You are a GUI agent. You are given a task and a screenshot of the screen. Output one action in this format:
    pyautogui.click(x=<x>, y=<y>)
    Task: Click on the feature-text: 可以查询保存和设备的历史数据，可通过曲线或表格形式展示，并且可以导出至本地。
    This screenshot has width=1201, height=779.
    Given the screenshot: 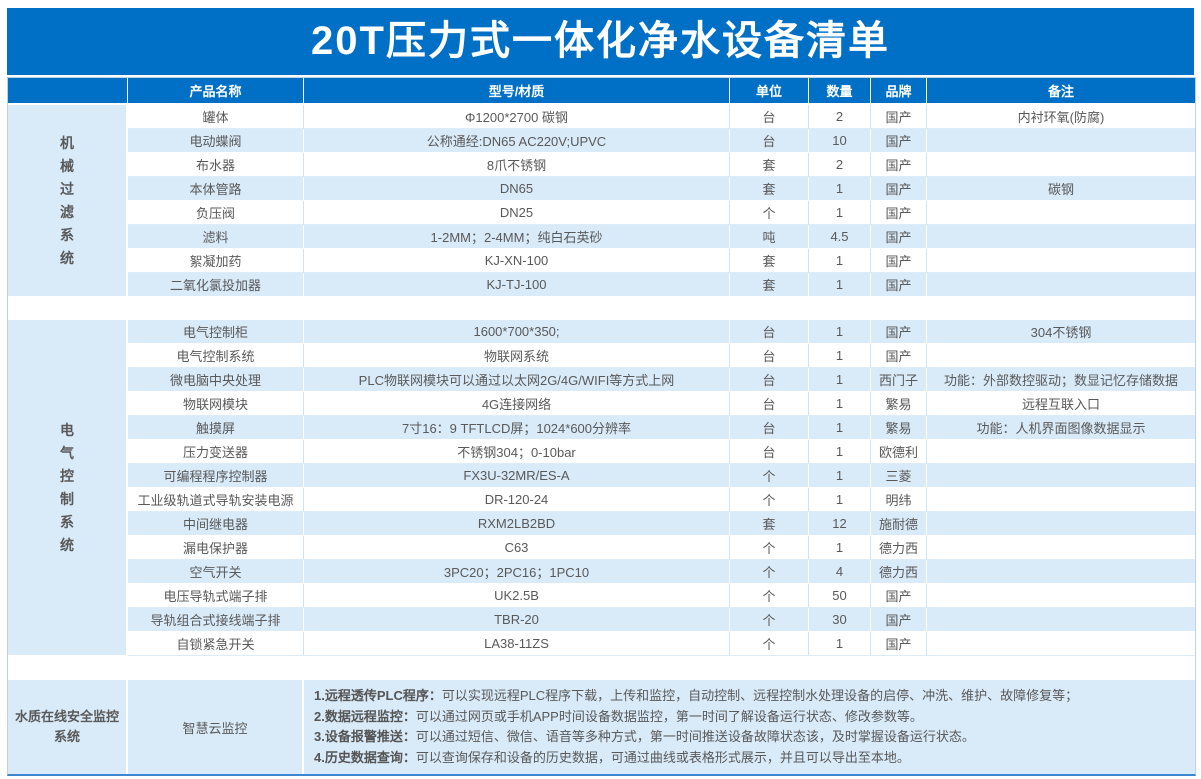 What is the action you would take?
    pyautogui.click(x=662, y=757)
    